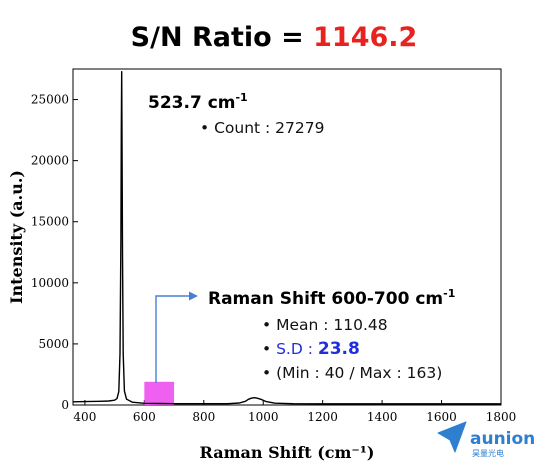 The image size is (548, 473). Describe the element at coordinates (53, 344) in the screenshot. I see `y-tick-label: 5000` at that location.